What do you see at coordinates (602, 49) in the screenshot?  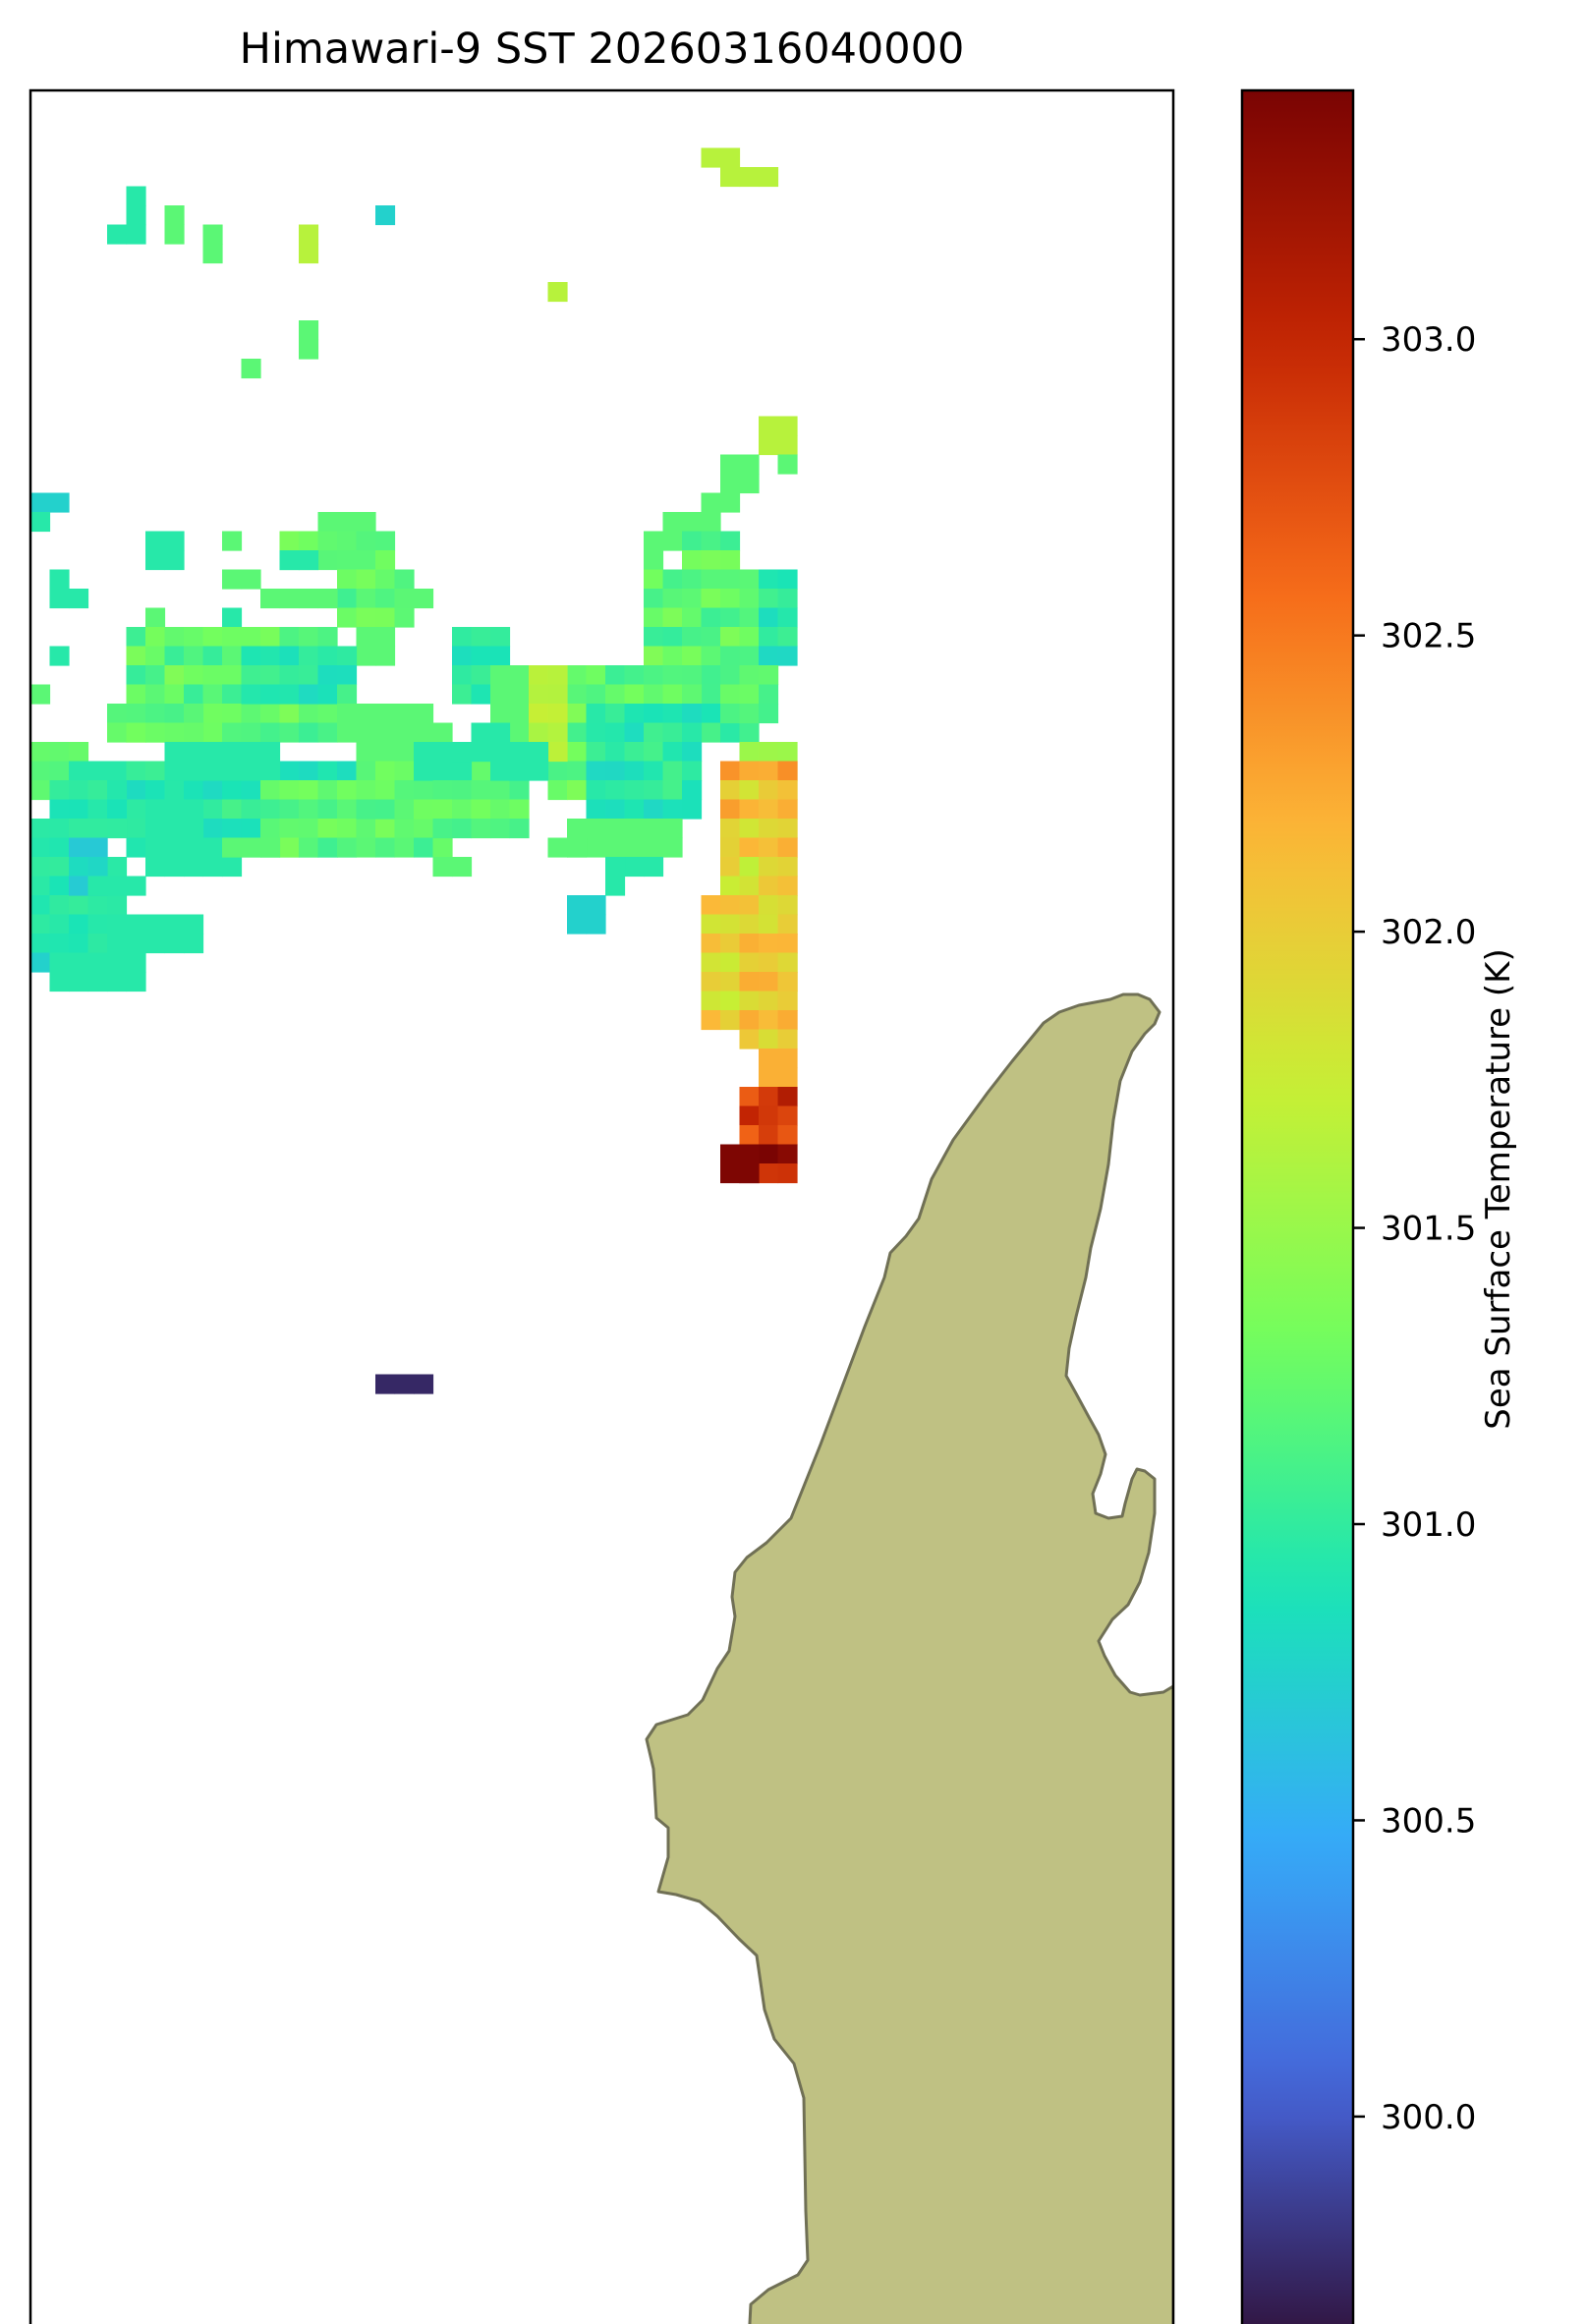 I see `map-title: Himawari-9 SST 20260316040000` at bounding box center [602, 49].